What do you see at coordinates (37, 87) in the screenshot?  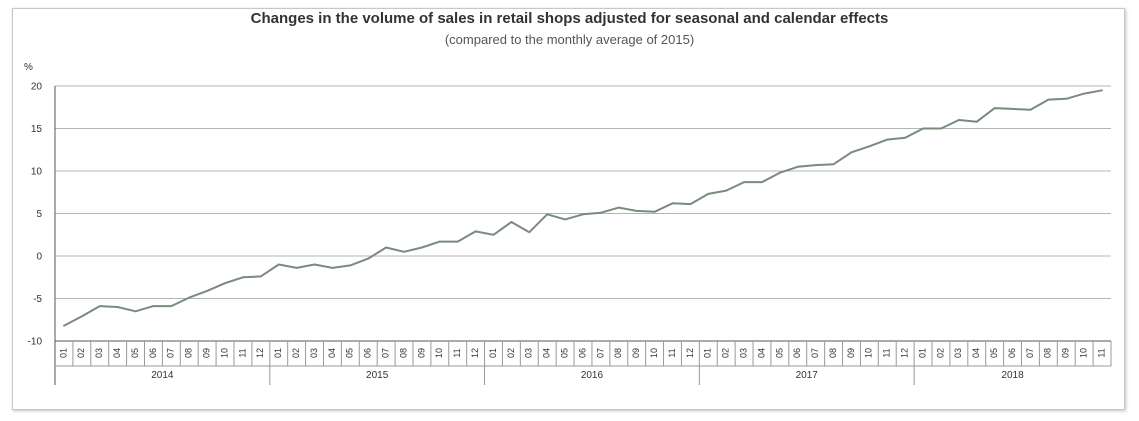 I see `y-tick-label: 20` at bounding box center [37, 87].